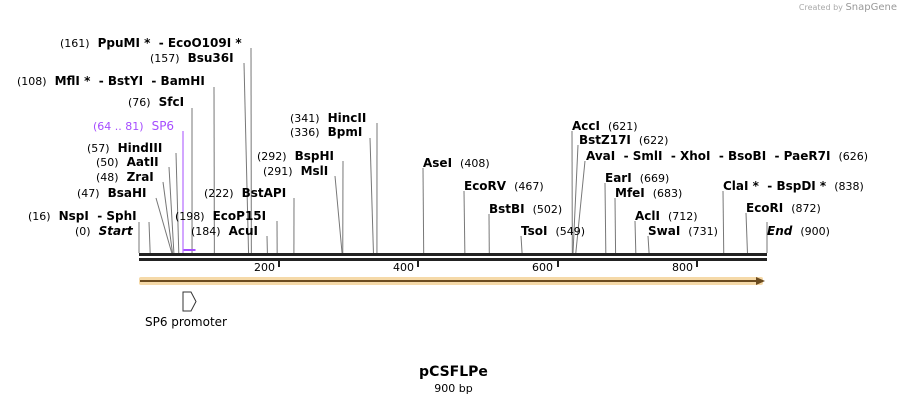 Image resolution: width=907 pixels, height=404 pixels. I want to click on site-position: (549), so click(570, 231).